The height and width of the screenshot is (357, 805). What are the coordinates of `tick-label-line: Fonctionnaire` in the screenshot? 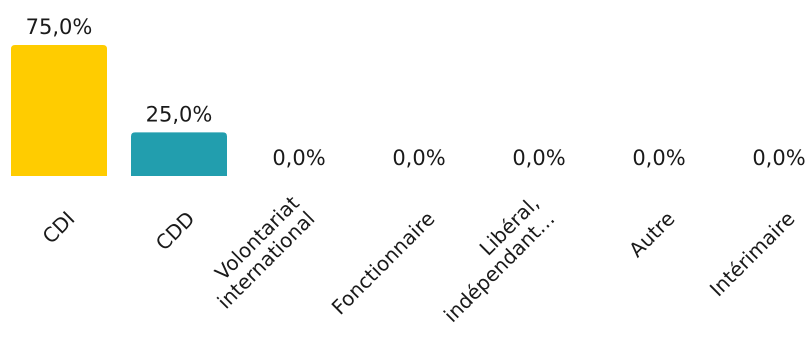 It's located at (383, 263).